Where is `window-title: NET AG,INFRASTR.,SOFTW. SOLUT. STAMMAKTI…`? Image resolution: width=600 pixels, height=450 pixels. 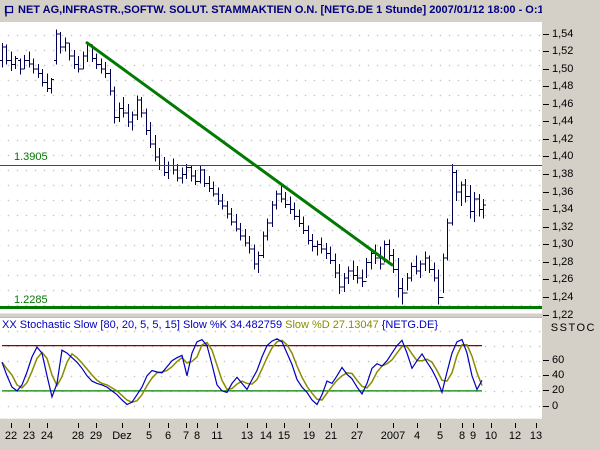
window-title: NET AG,INFRASTR.,SOFTW. SOLUT. STAMMAKTI… is located at coordinates (285, 10).